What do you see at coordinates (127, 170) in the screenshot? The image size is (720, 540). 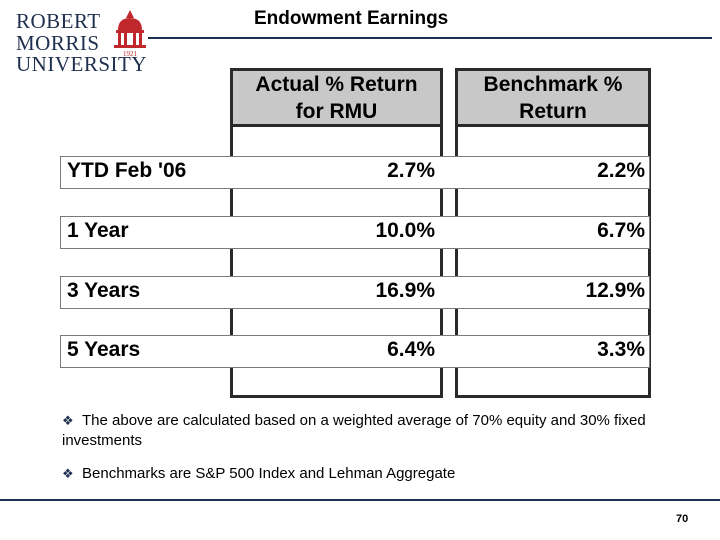 I see `row-label: YTD Feb '06` at bounding box center [127, 170].